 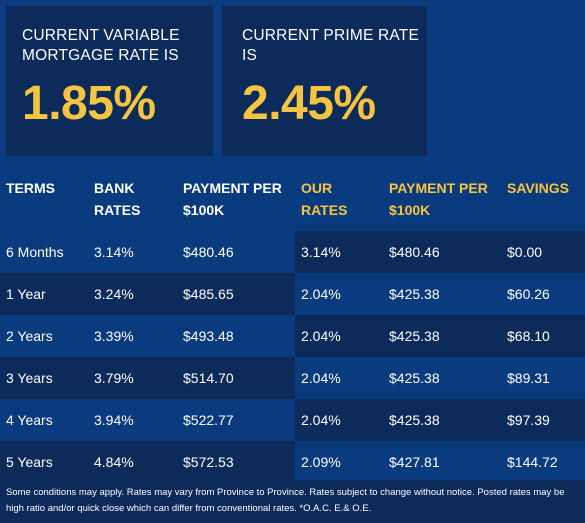 What do you see at coordinates (414, 462) in the screenshot?
I see `our-payment-cell: $427.81` at bounding box center [414, 462].